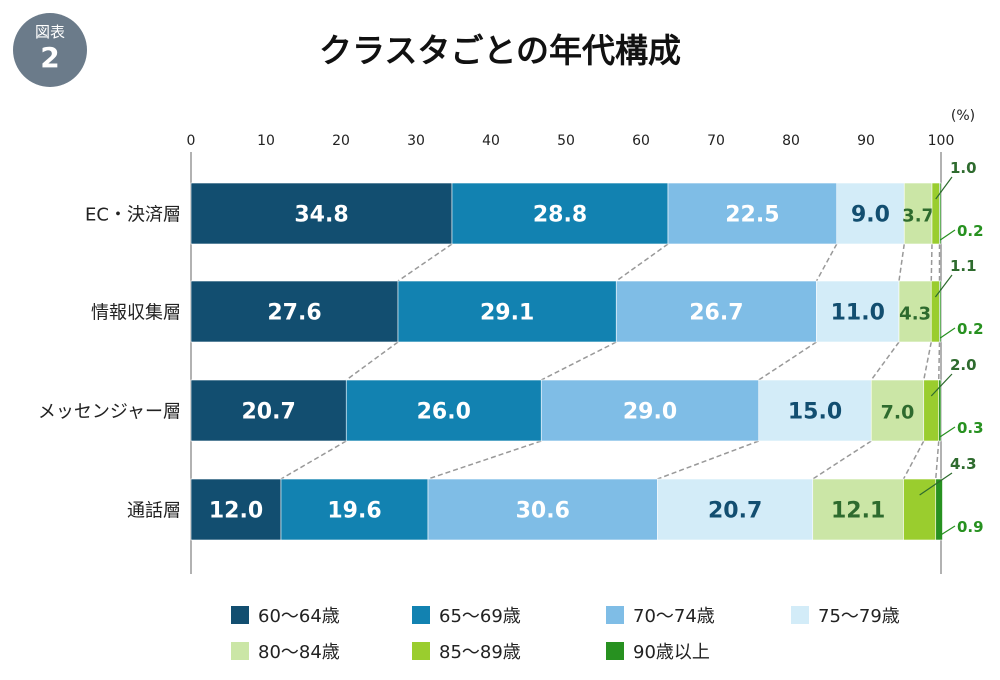 This screenshot has width=1000, height=680. I want to click on bar-value-label: 30.6, so click(543, 511).